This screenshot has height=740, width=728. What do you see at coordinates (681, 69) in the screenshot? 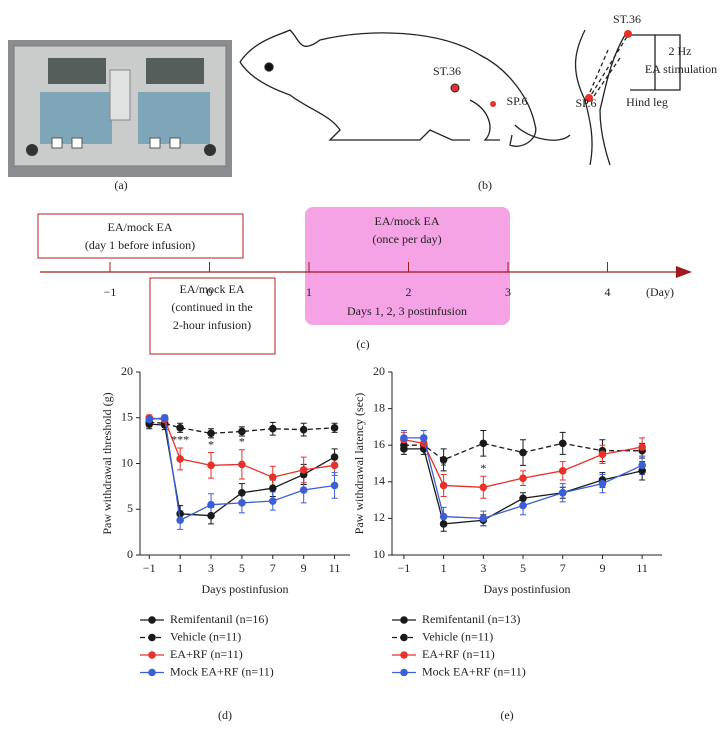
I see `diagram-label: EA stimulation` at bounding box center [681, 69].